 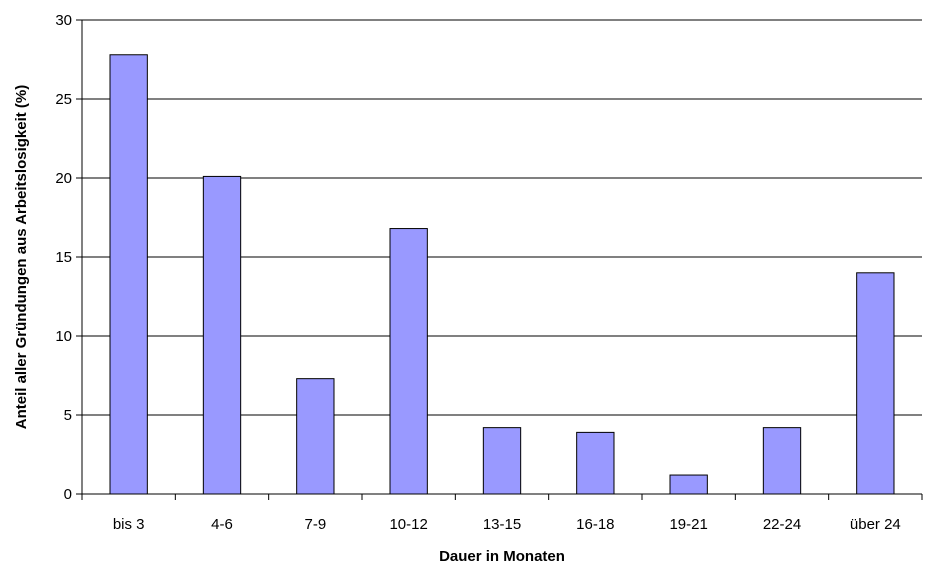 What do you see at coordinates (875, 524) in the screenshot?
I see `x-tick-label: über 24` at bounding box center [875, 524].